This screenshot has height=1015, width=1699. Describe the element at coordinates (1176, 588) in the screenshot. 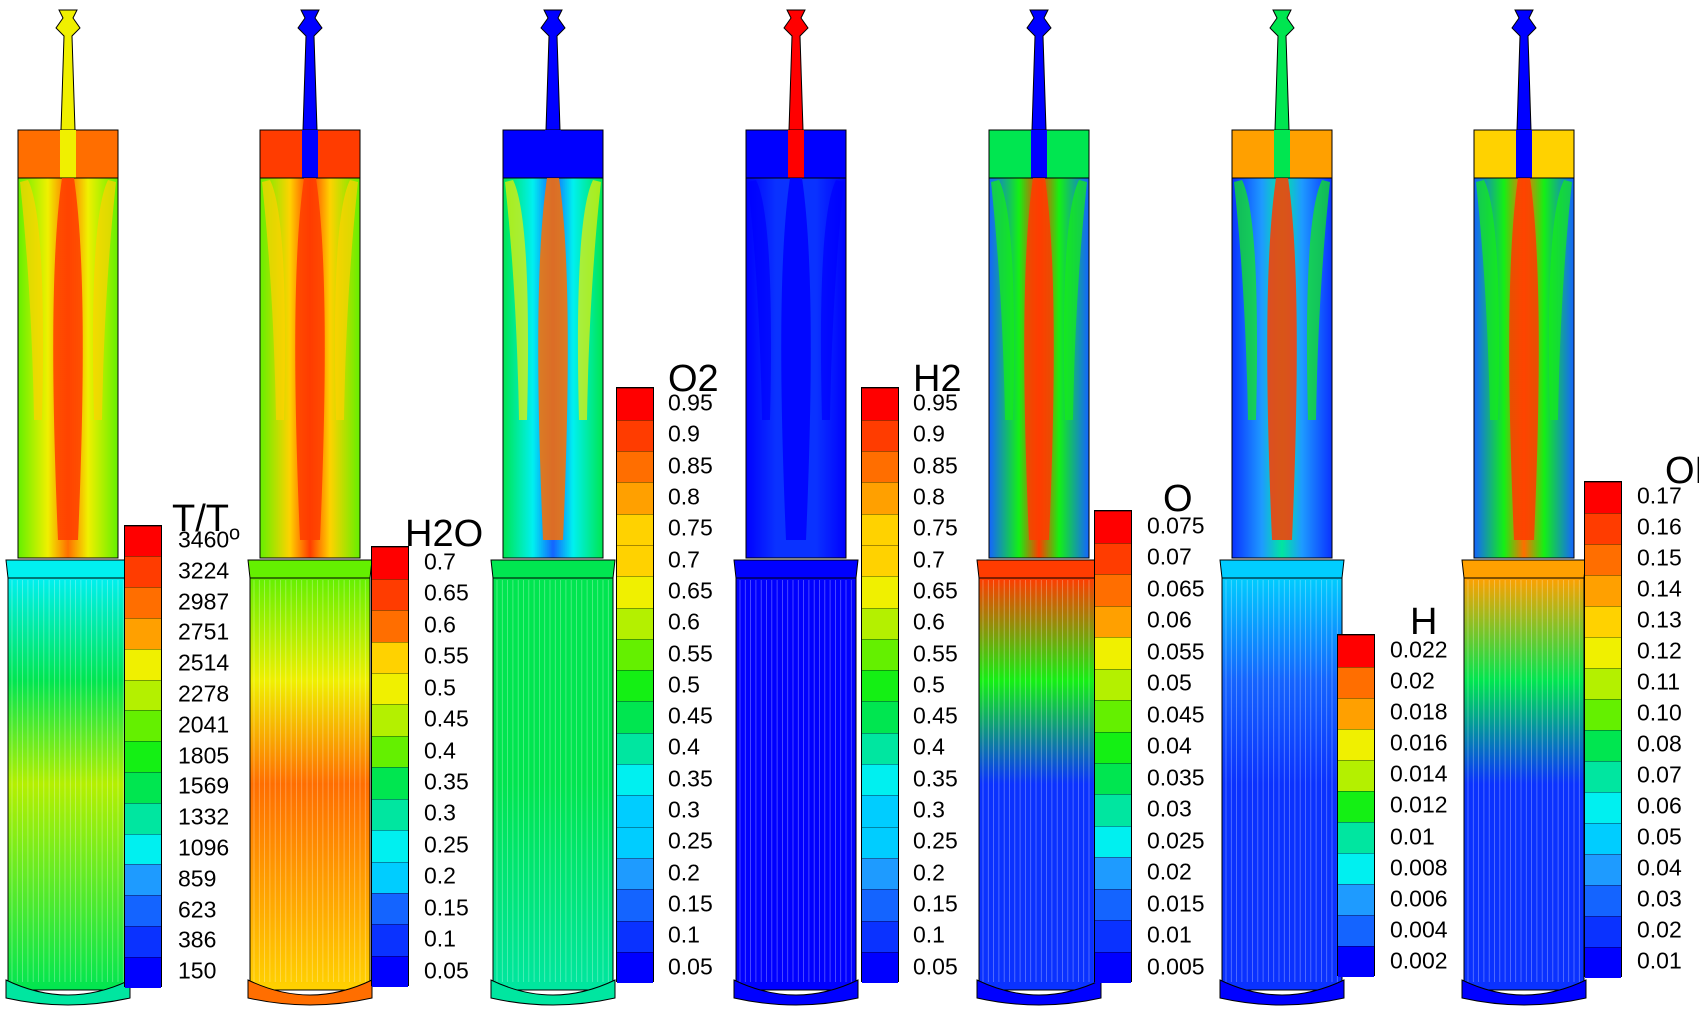

I see `colorbar-tick: 0.065` at that location.